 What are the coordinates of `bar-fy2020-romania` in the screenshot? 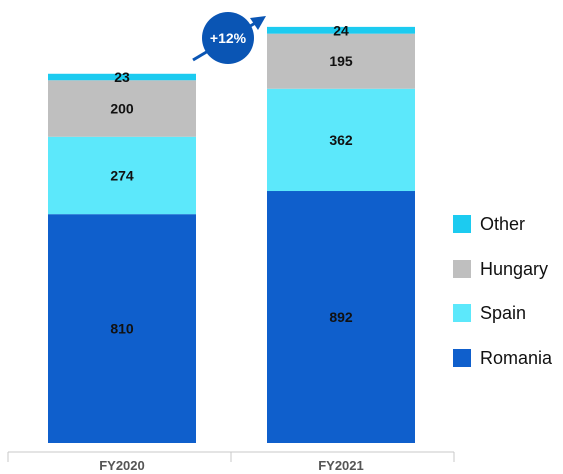 It's located at (122, 328).